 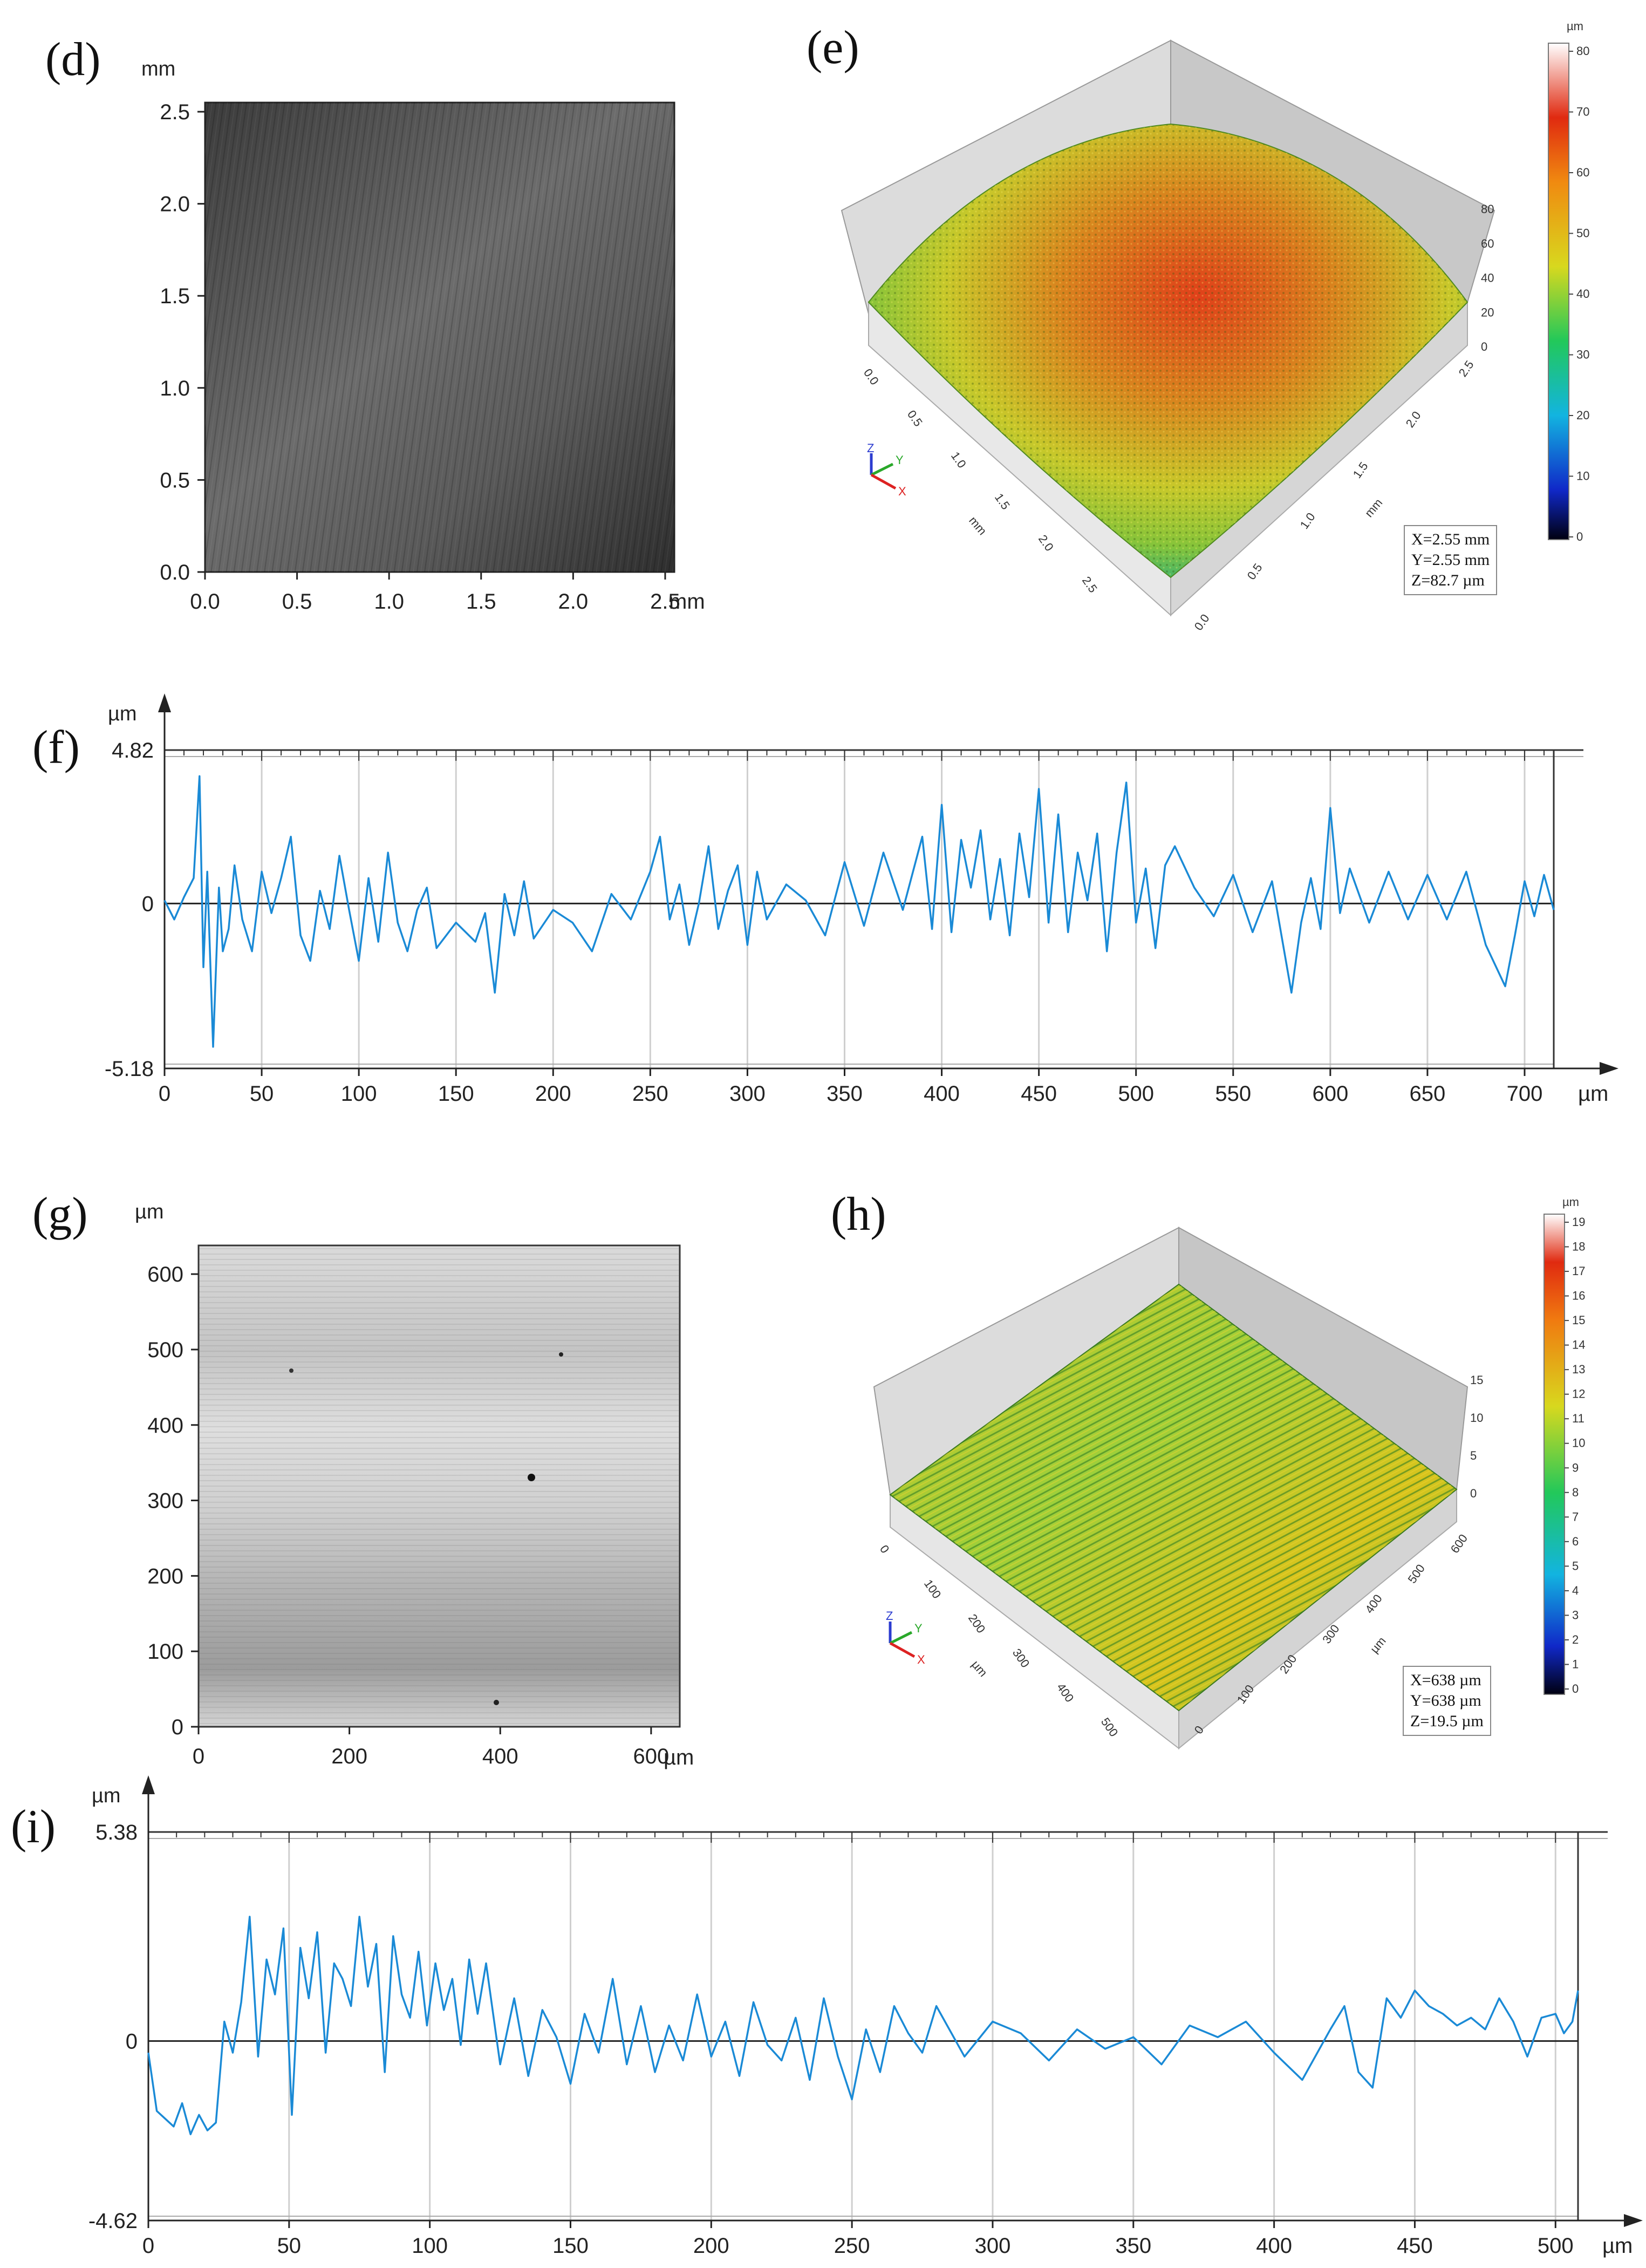 I want to click on colorbar-tick-label: 8, so click(x=1575, y=1492).